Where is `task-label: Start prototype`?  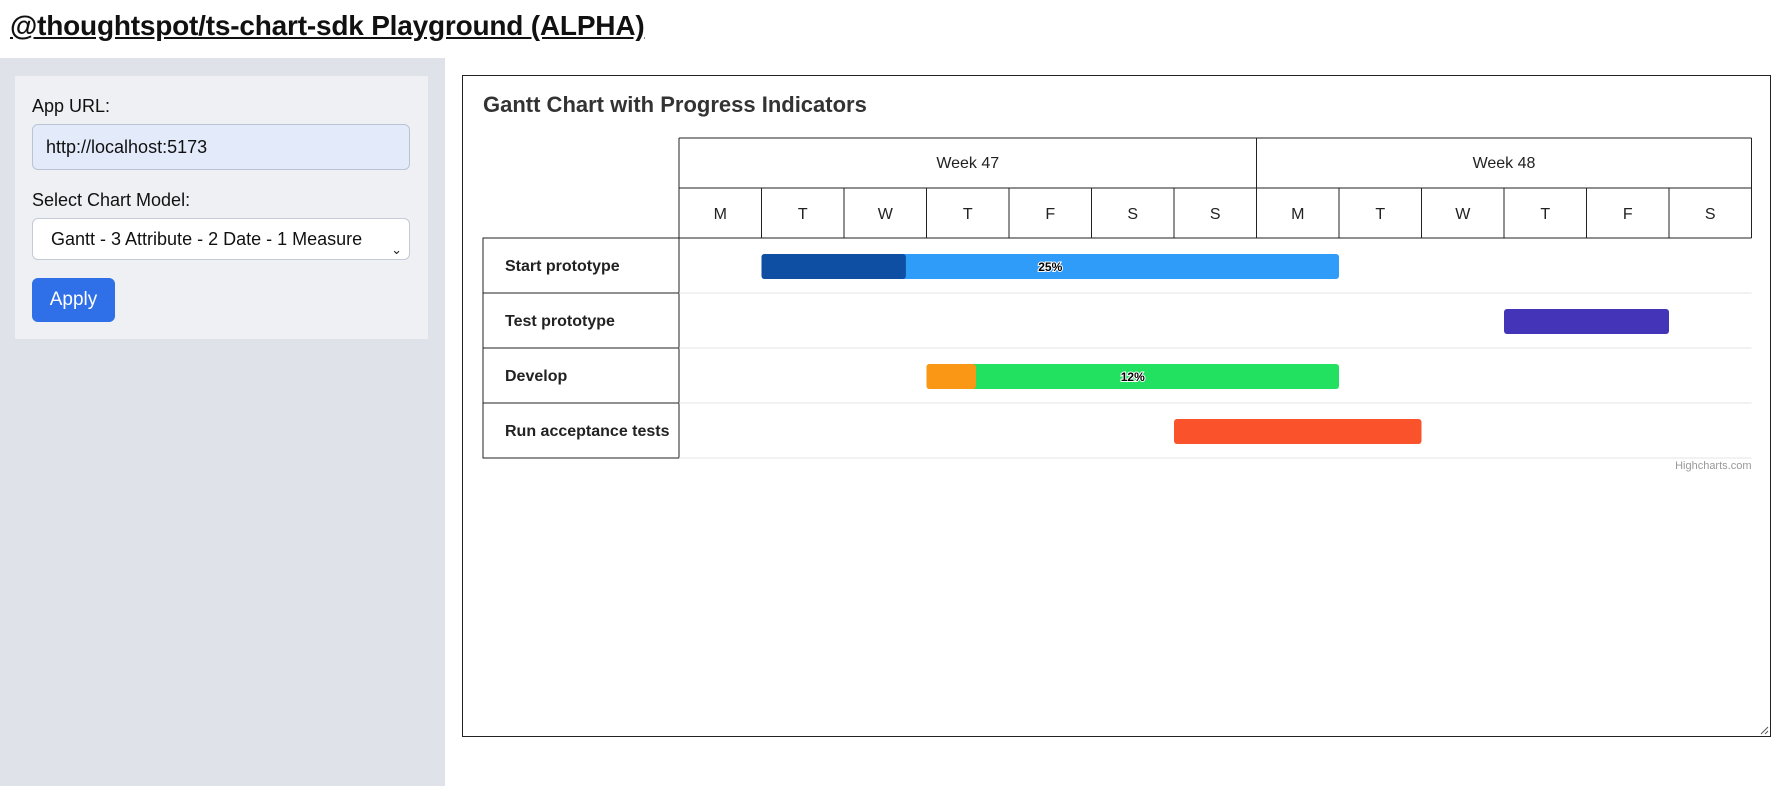
task-label: Start prototype is located at coordinates (562, 266).